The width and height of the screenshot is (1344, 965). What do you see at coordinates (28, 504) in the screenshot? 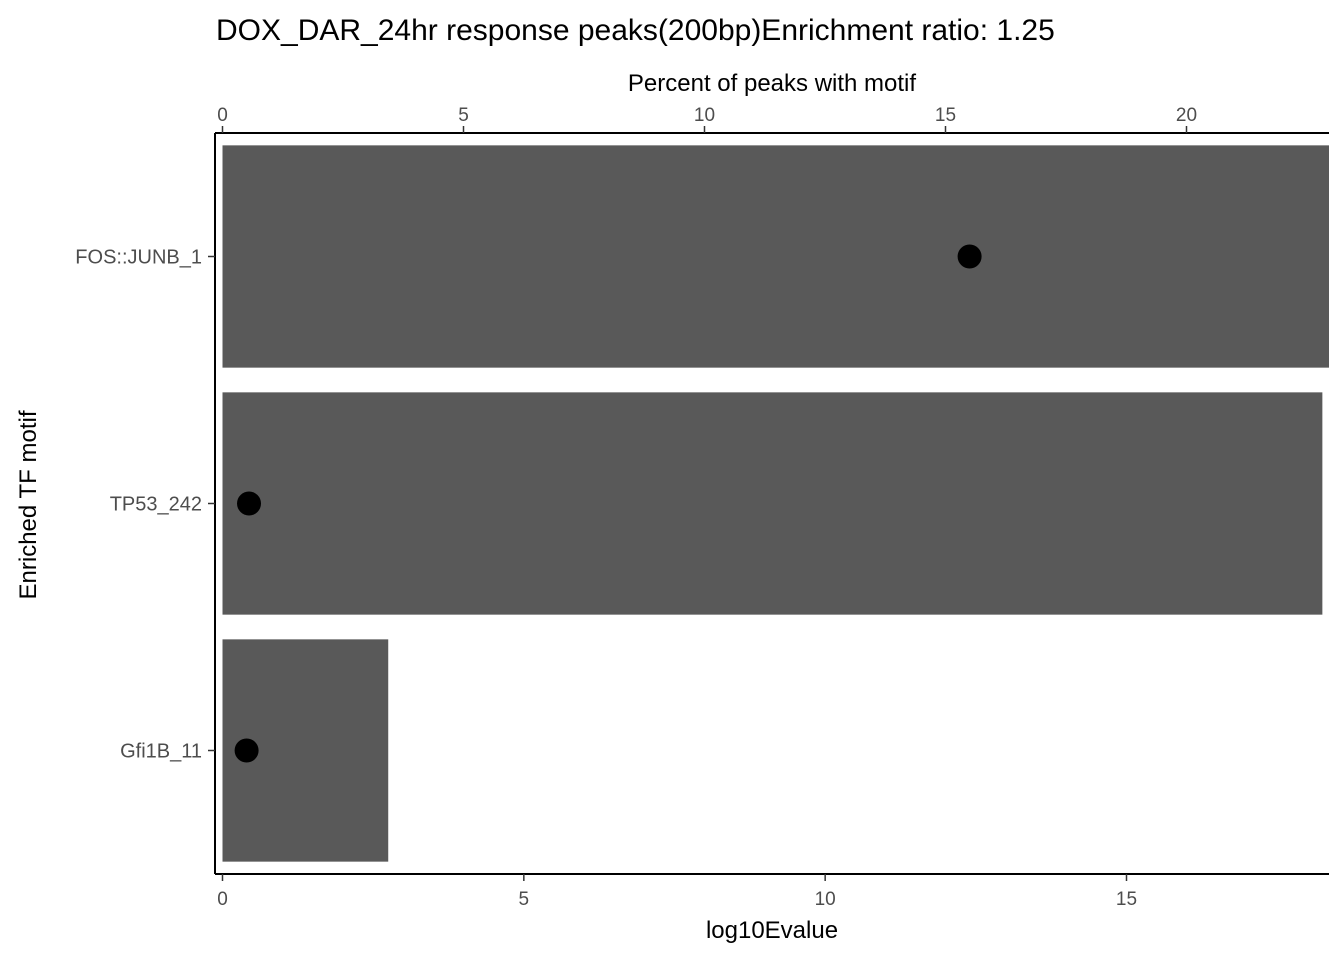
I see `y-axis-title: Enriched TF motif` at bounding box center [28, 504].